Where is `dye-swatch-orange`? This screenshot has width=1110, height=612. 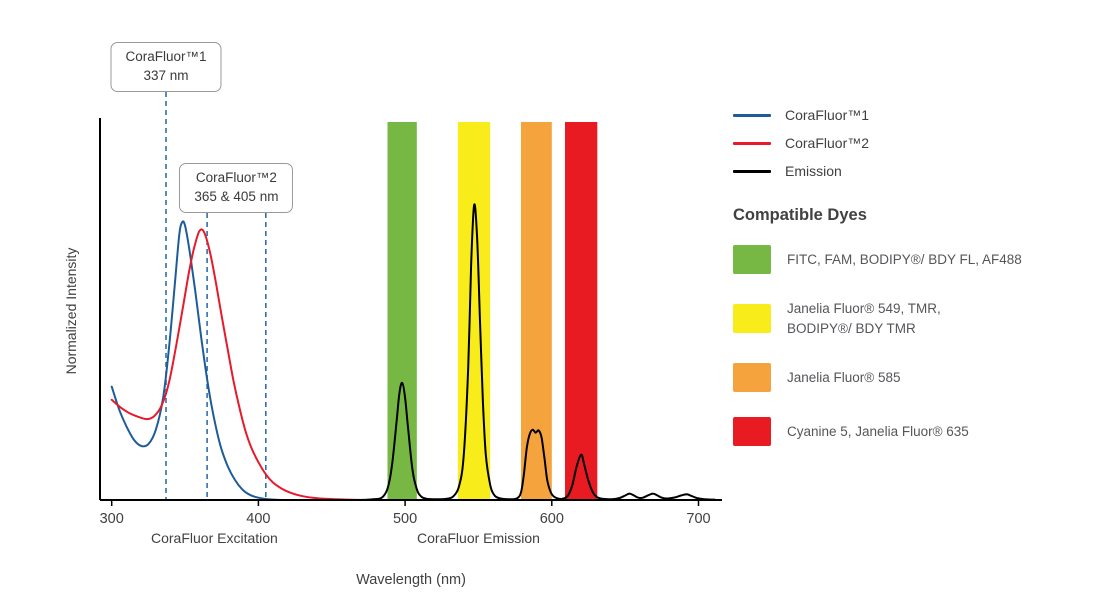
dye-swatch-orange is located at coordinates (752, 378).